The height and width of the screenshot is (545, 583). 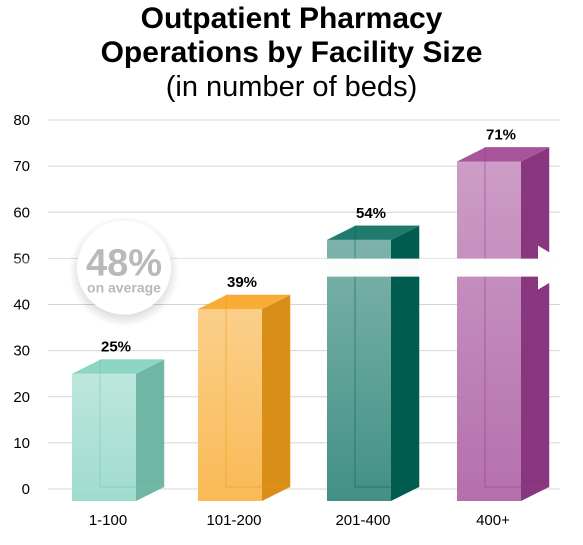 I want to click on data-label: 54%, so click(x=371, y=213).